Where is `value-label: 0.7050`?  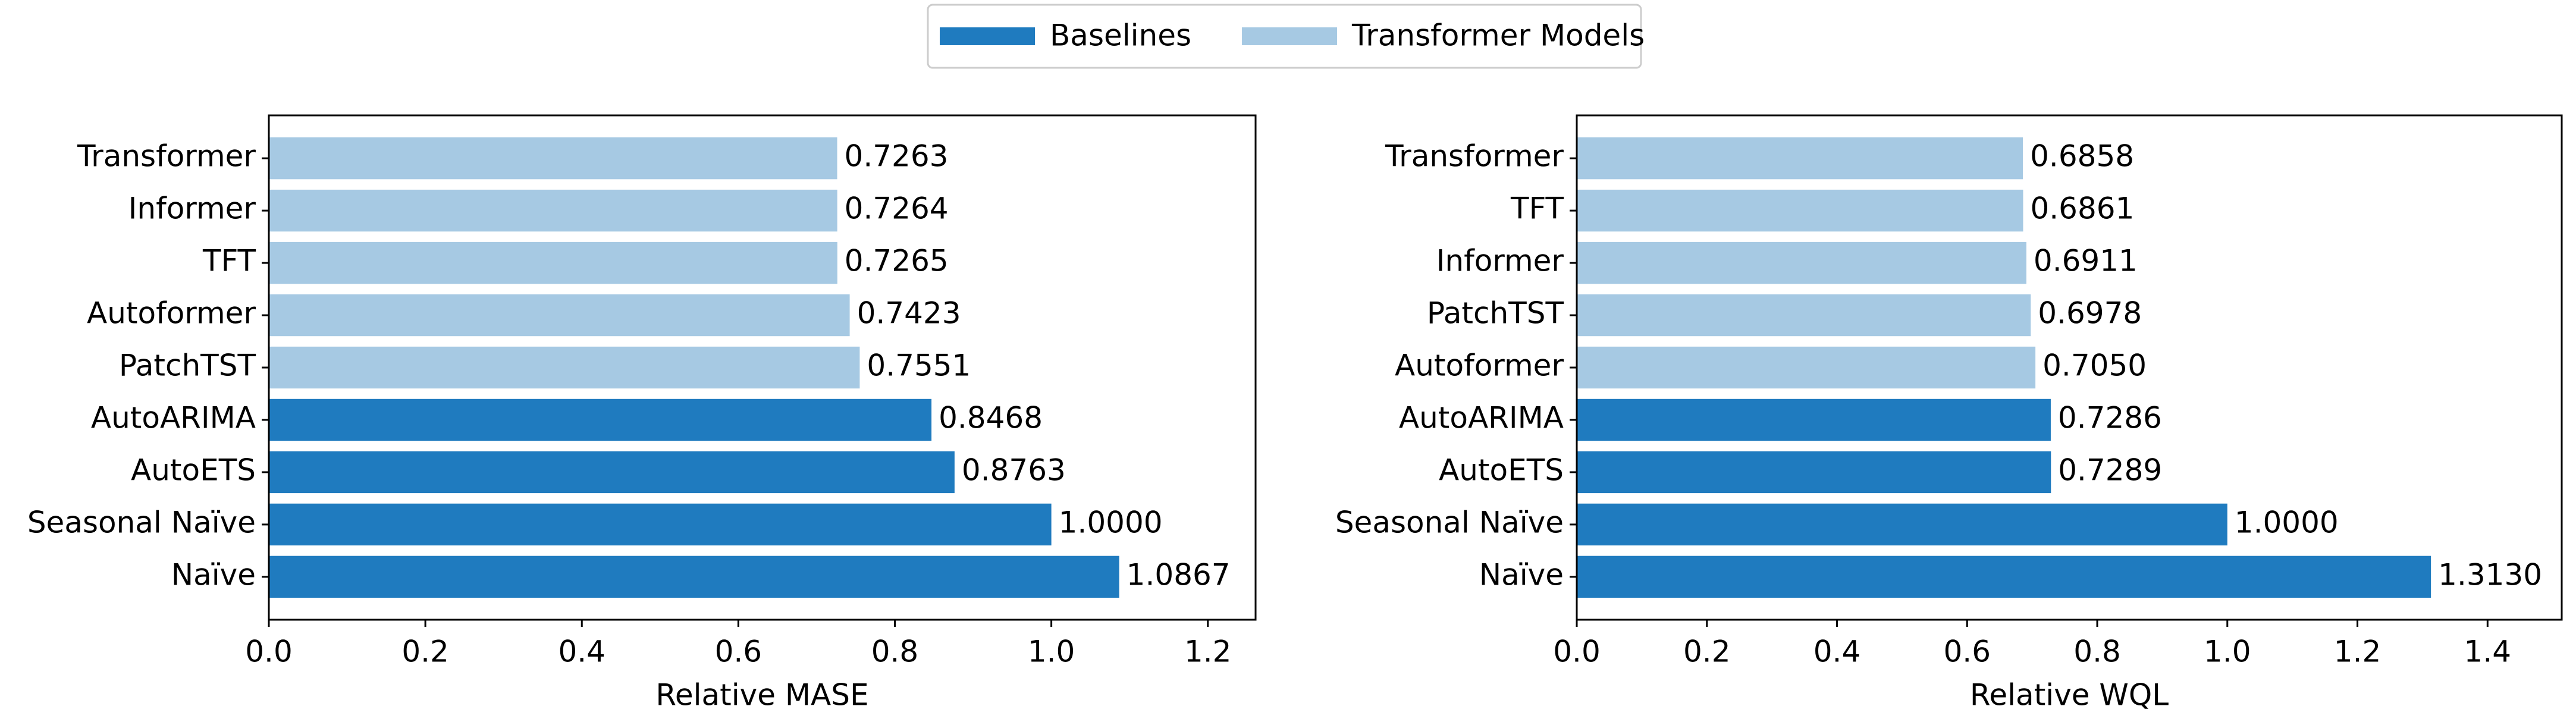 value-label: 0.7050 is located at coordinates (2094, 366).